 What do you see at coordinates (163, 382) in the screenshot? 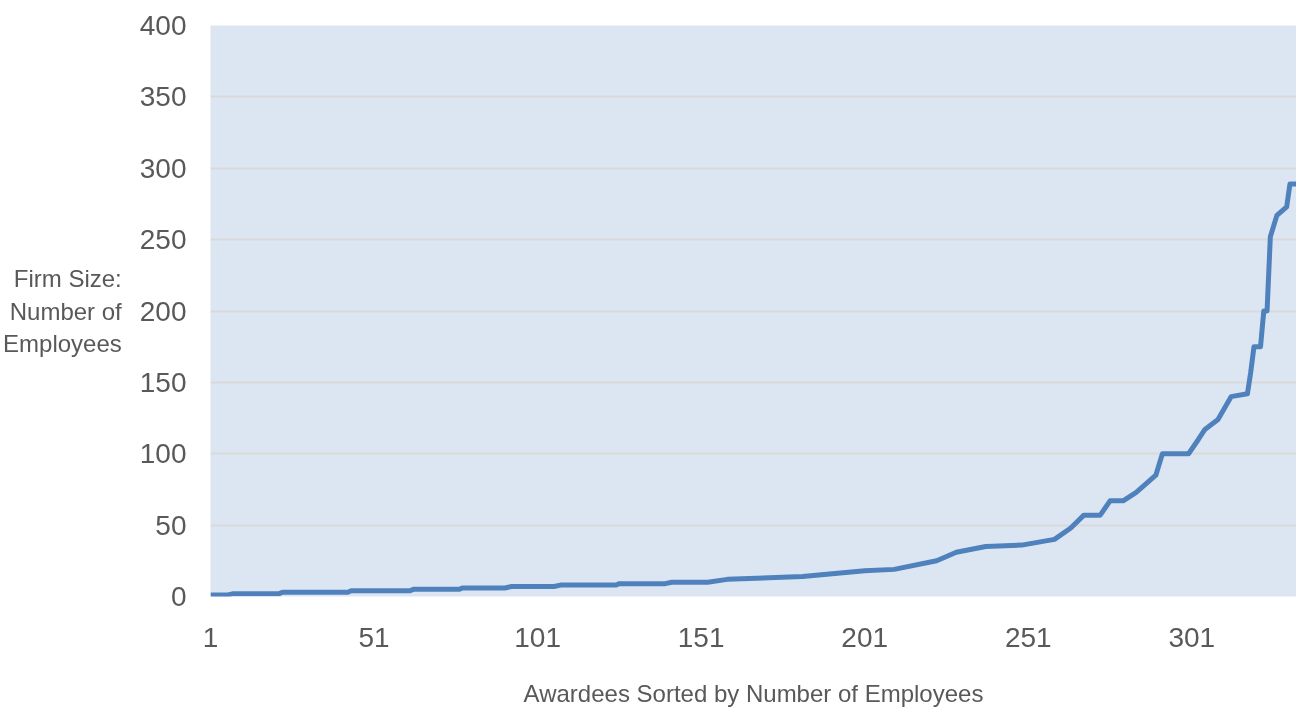
I see `y-tick-label: 150` at bounding box center [163, 382].